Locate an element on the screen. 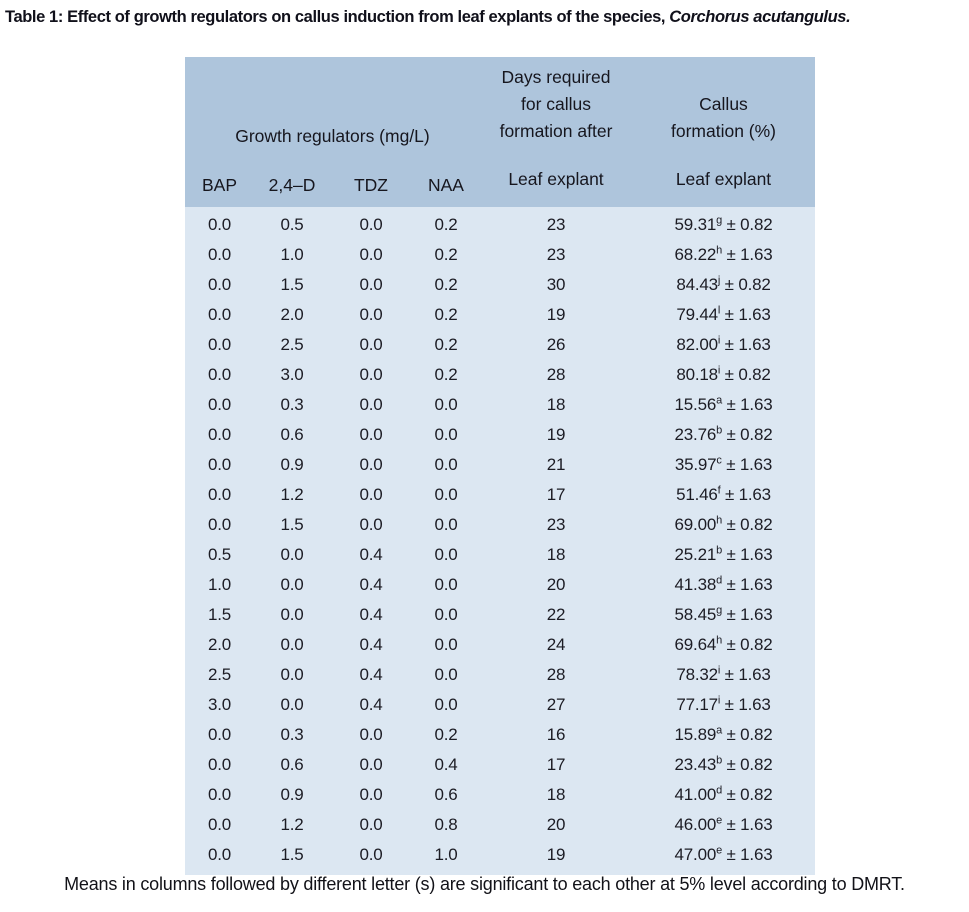 The image size is (969, 912). dmrt-letter: d is located at coordinates (719, 580).